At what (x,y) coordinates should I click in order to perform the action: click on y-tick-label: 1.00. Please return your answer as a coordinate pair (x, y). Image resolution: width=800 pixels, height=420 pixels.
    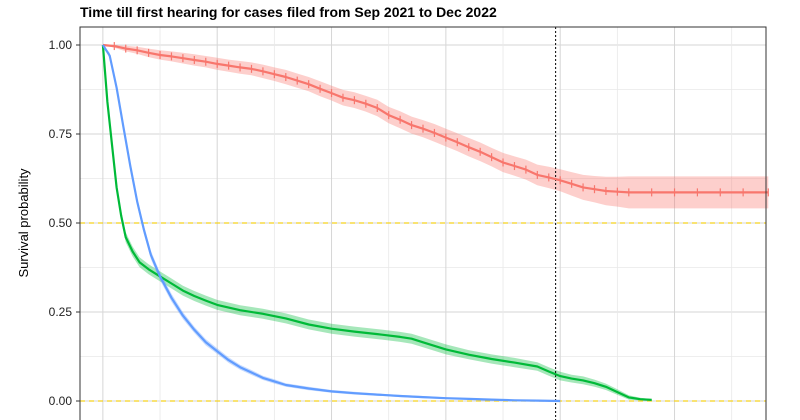
    Looking at the image, I should click on (61, 45).